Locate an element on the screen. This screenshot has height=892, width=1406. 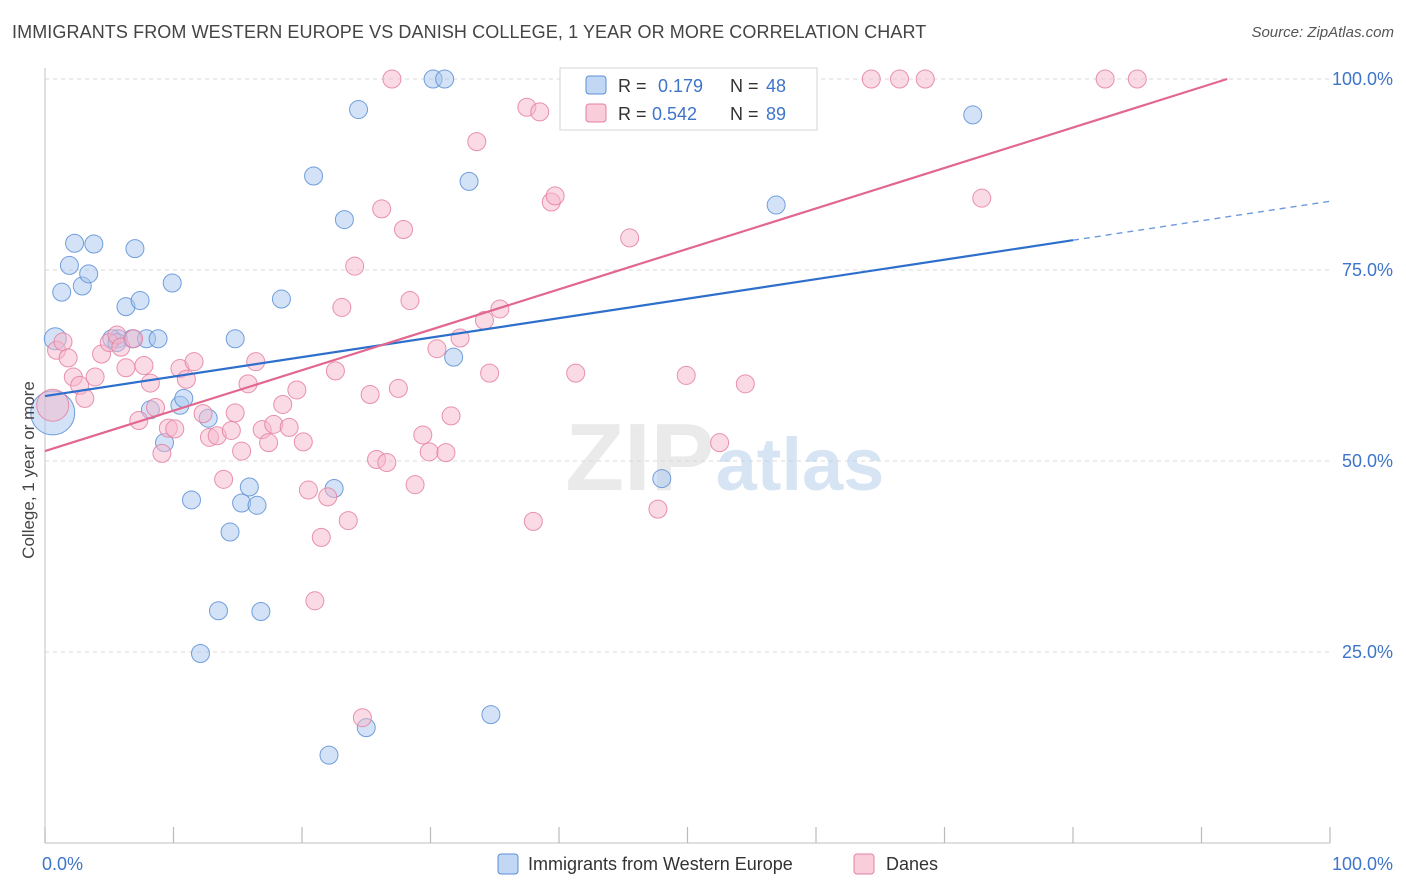
legend-label-danes: Danes is located at coordinates (912, 864).